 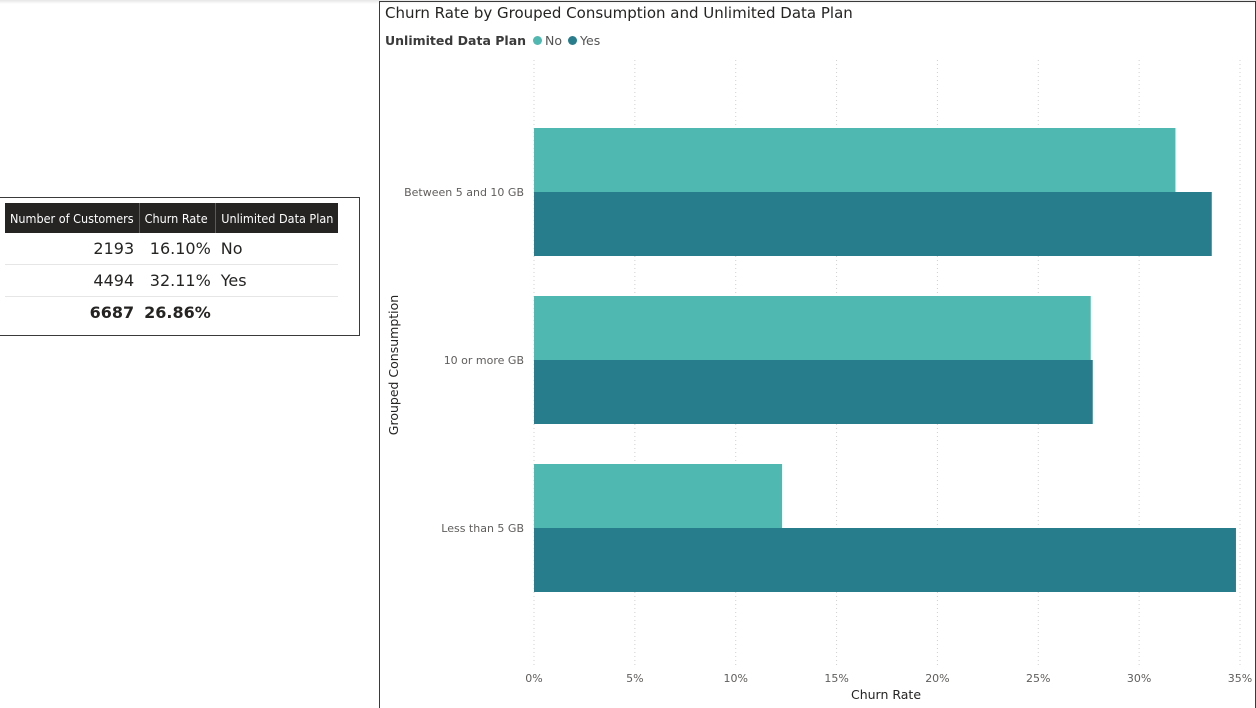 What do you see at coordinates (886, 694) in the screenshot?
I see `x-axis-title: Churn Rate` at bounding box center [886, 694].